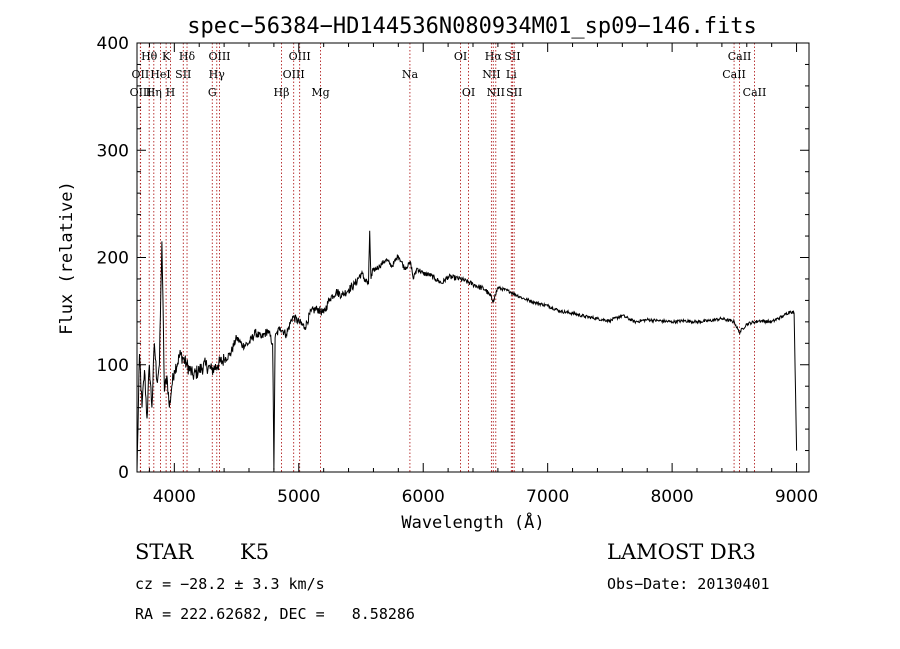  What do you see at coordinates (275, 614) in the screenshot?
I see `coordinates-text: RA = 222.62682, DEC = 8.58286` at bounding box center [275, 614].